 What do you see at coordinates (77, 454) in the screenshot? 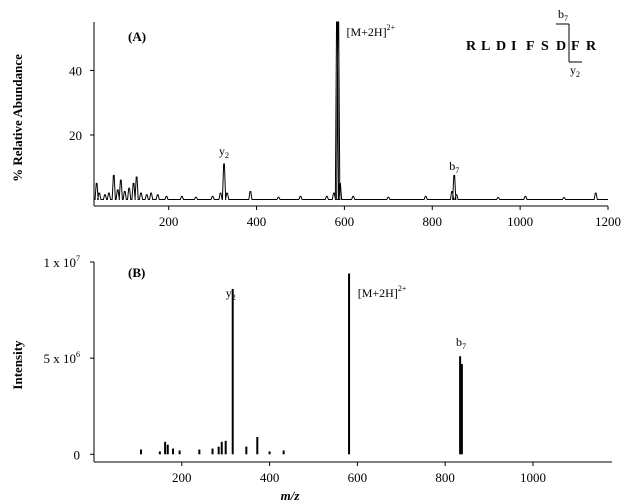
I see `y-tick-label: 0` at bounding box center [77, 454].